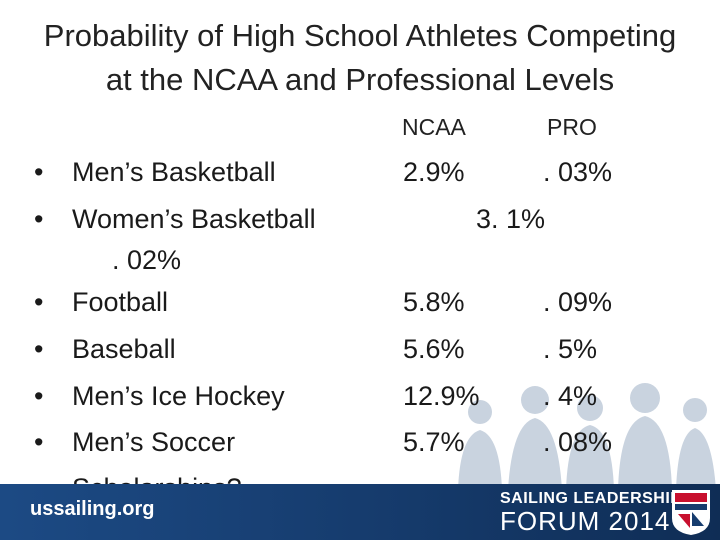 This screenshot has height=540, width=720. Describe the element at coordinates (434, 172) in the screenshot. I see `ncaa-value: 2.9%` at that location.